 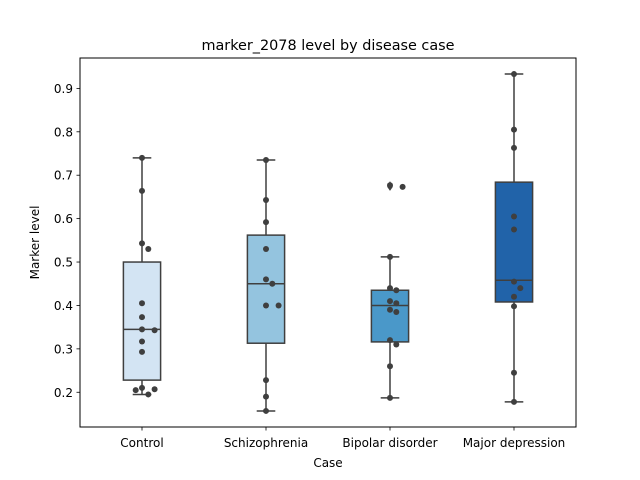 What do you see at coordinates (63, 306) in the screenshot?
I see `y-tick-label: 0.4` at bounding box center [63, 306].